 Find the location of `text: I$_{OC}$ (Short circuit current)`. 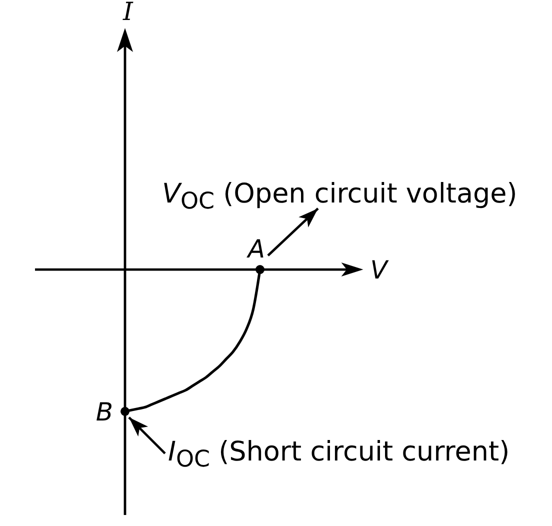

text: I$_{OC}$ (Short circuit current) is located at coordinates (339, 454).